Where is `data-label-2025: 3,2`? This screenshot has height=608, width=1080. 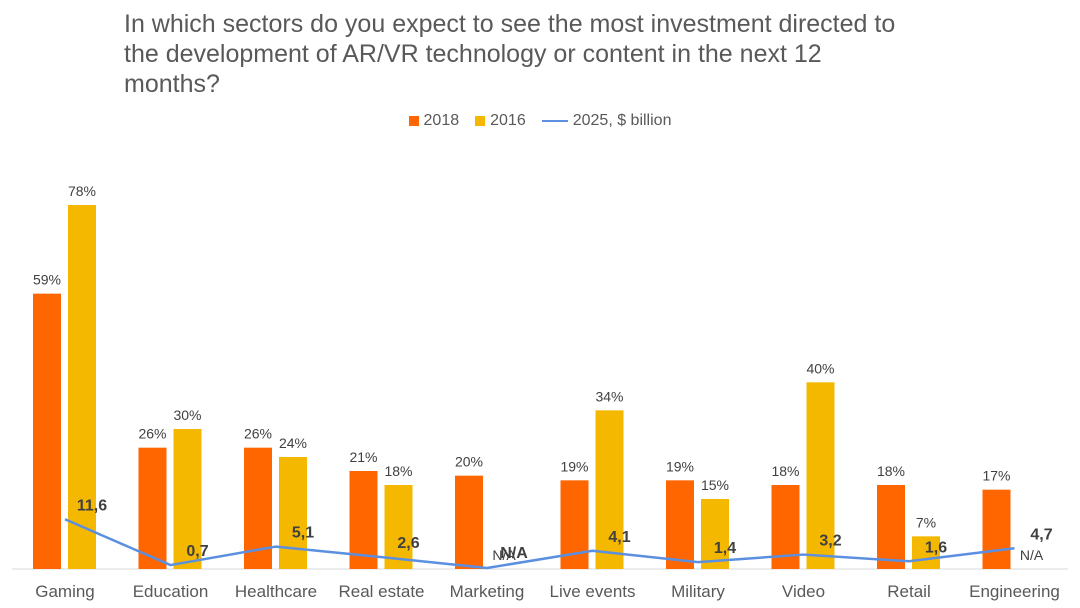
data-label-2025: 3,2 is located at coordinates (830, 541).